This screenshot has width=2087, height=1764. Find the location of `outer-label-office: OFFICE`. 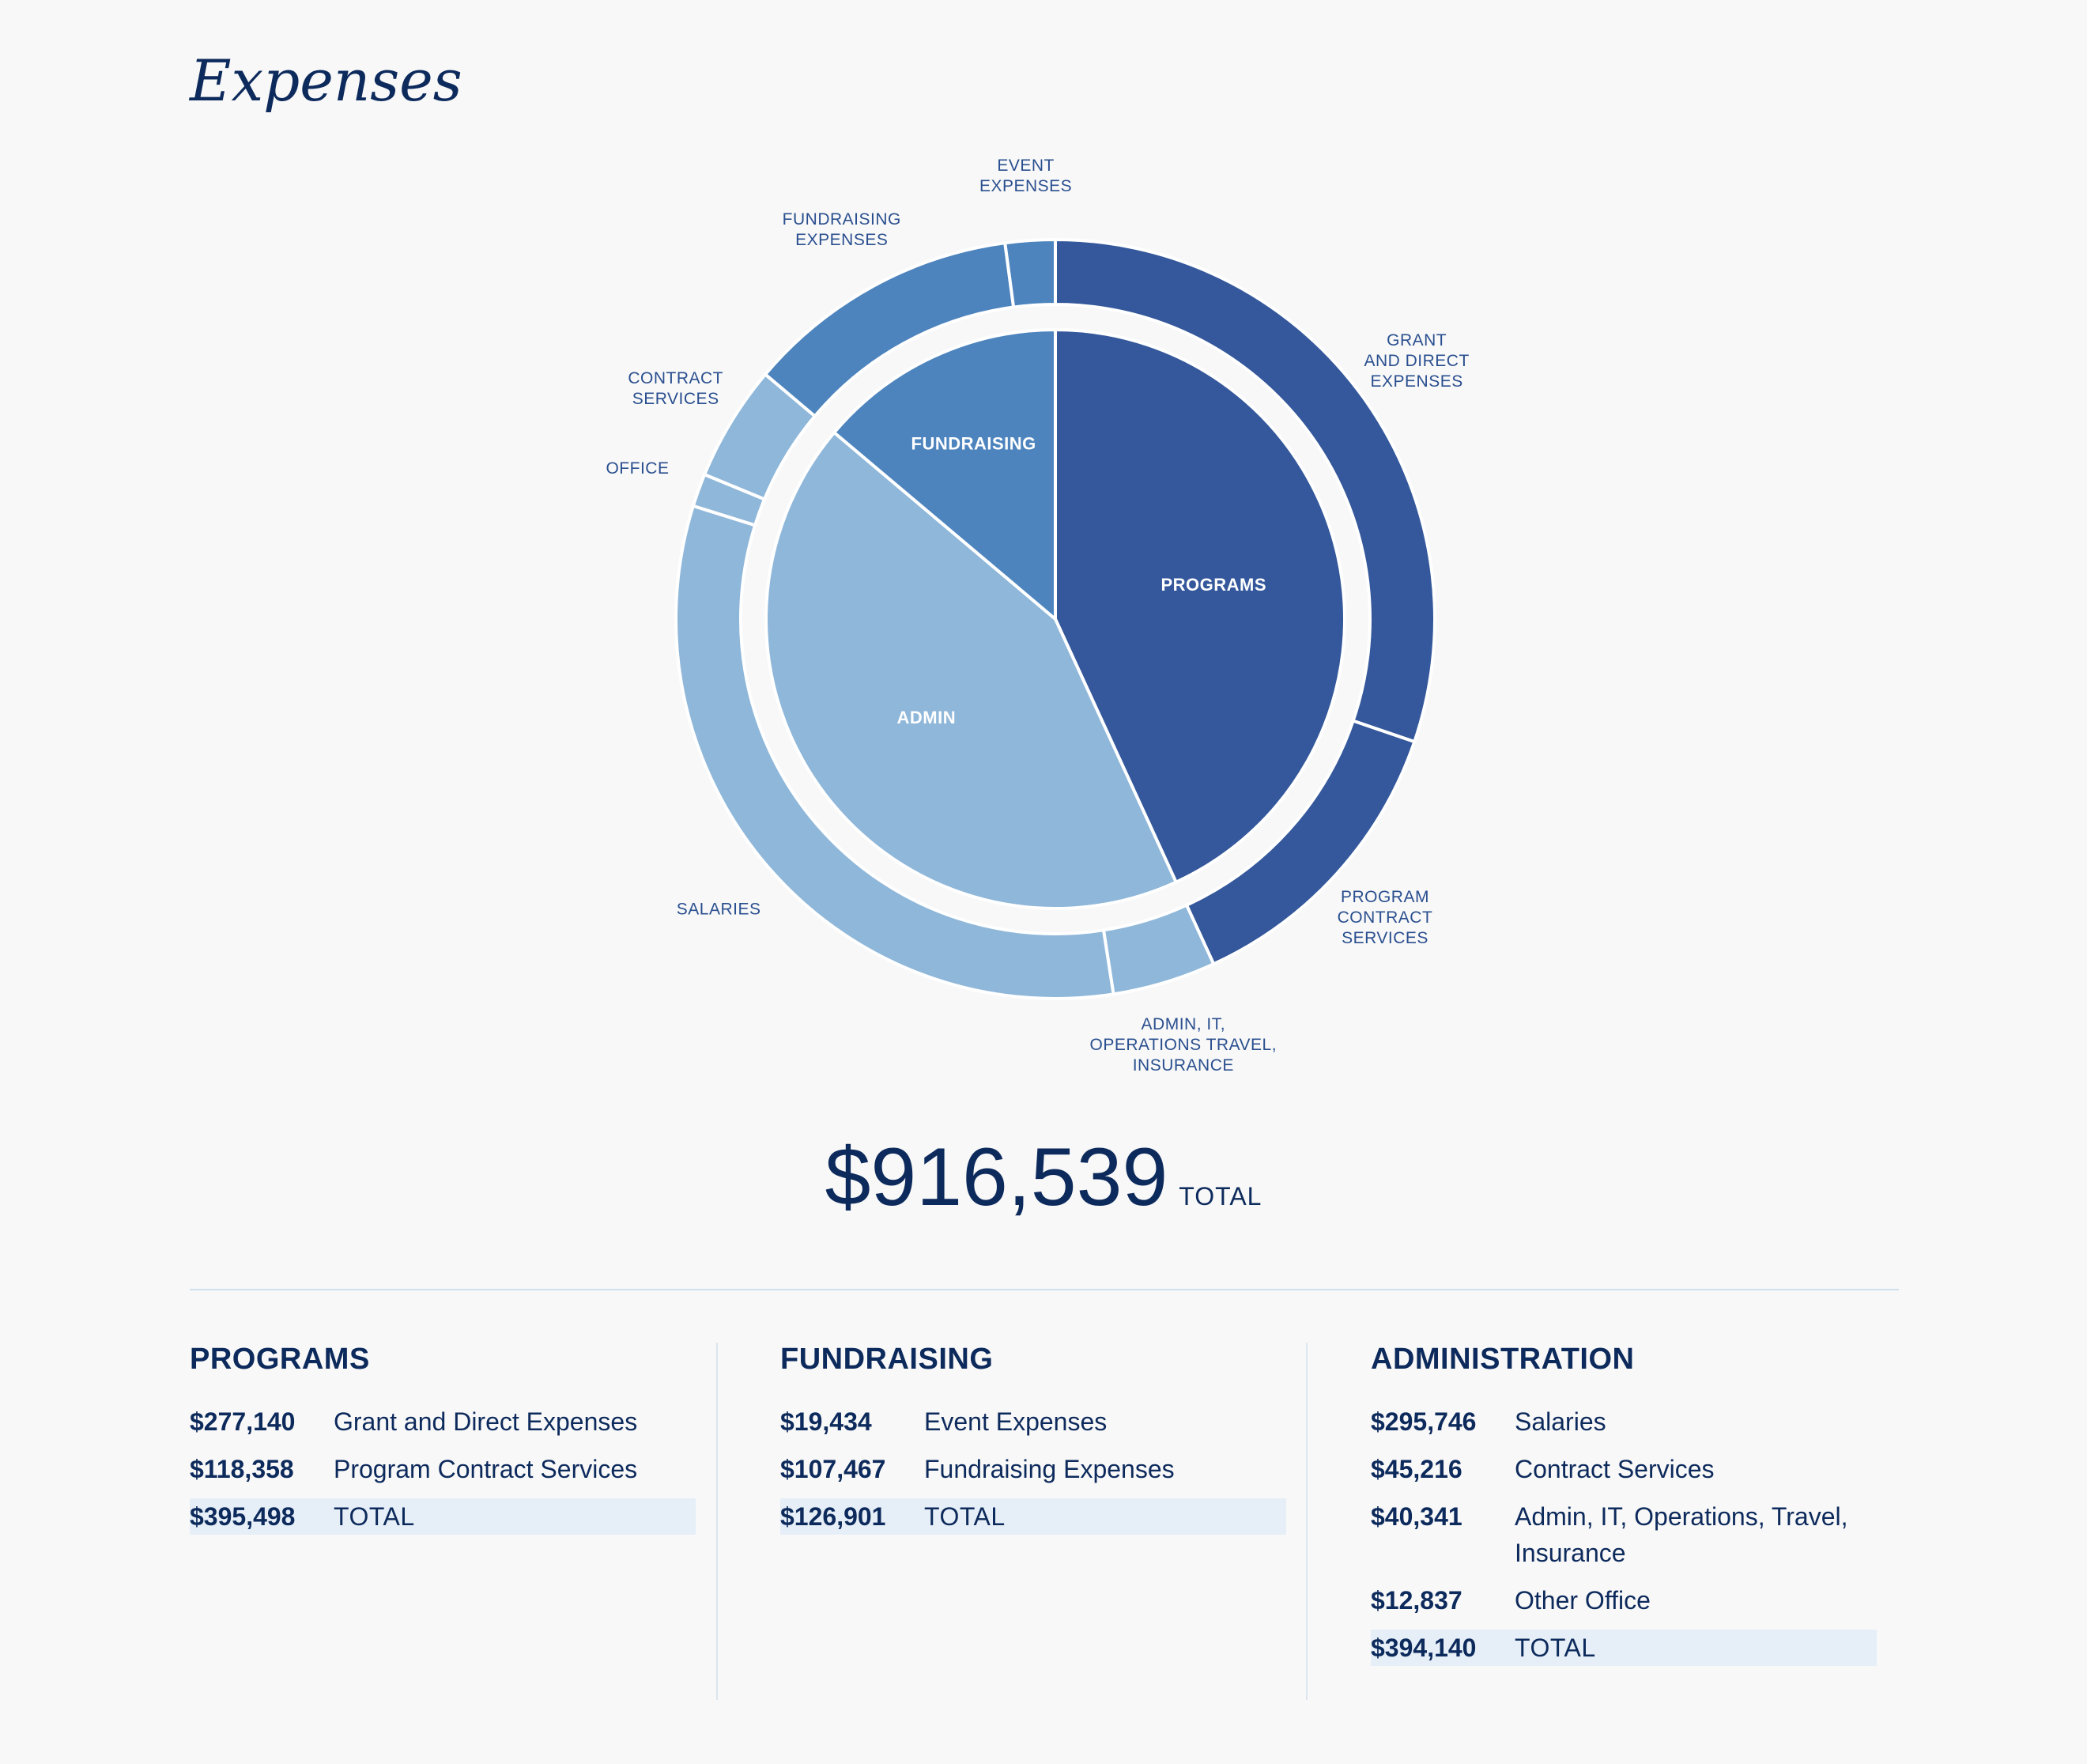

outer-label-office: OFFICE is located at coordinates (637, 468).